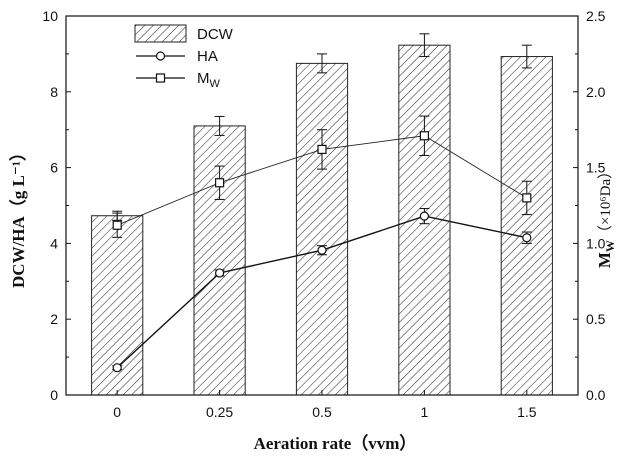 This screenshot has height=456, width=631. I want to click on x-tick-label: 1.5, so click(527, 412).